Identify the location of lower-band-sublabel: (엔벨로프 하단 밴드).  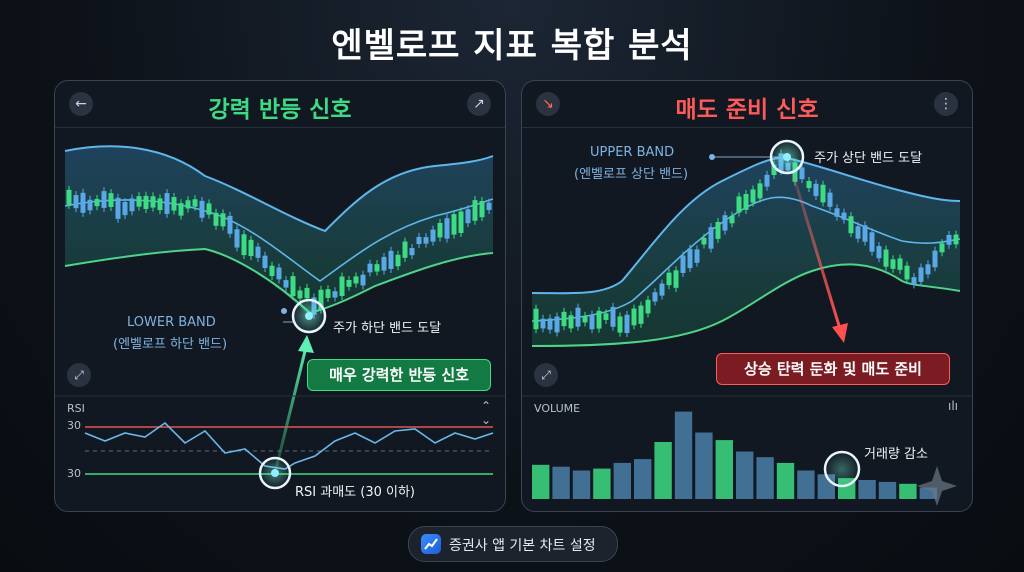
(170, 344).